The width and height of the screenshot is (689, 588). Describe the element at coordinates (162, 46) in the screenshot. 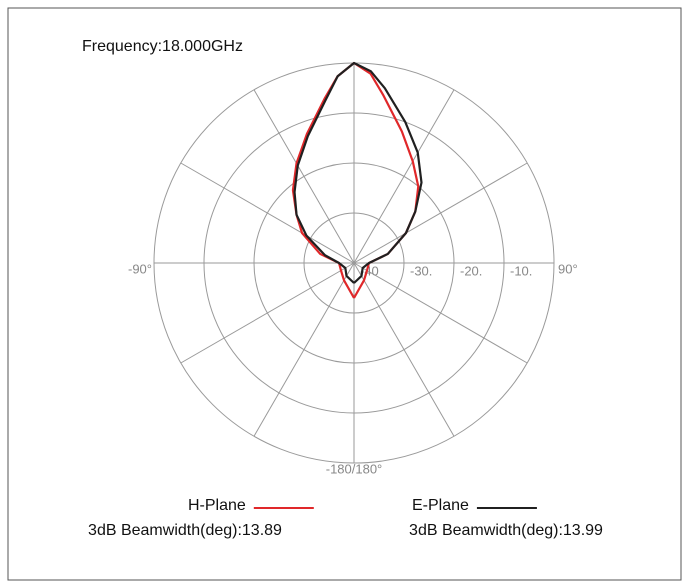

I see `chart-title: Frequency:18.000GHz` at that location.